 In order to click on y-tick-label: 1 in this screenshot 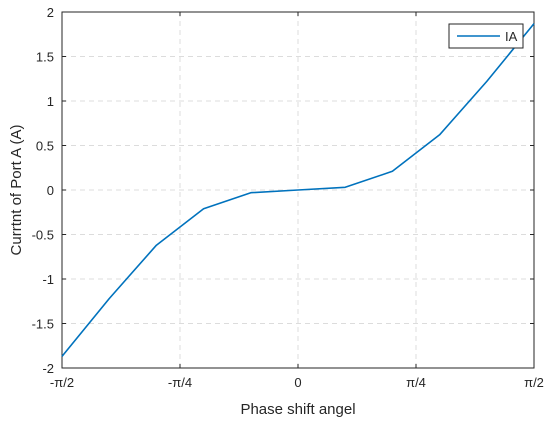, I will do `click(50, 101)`.